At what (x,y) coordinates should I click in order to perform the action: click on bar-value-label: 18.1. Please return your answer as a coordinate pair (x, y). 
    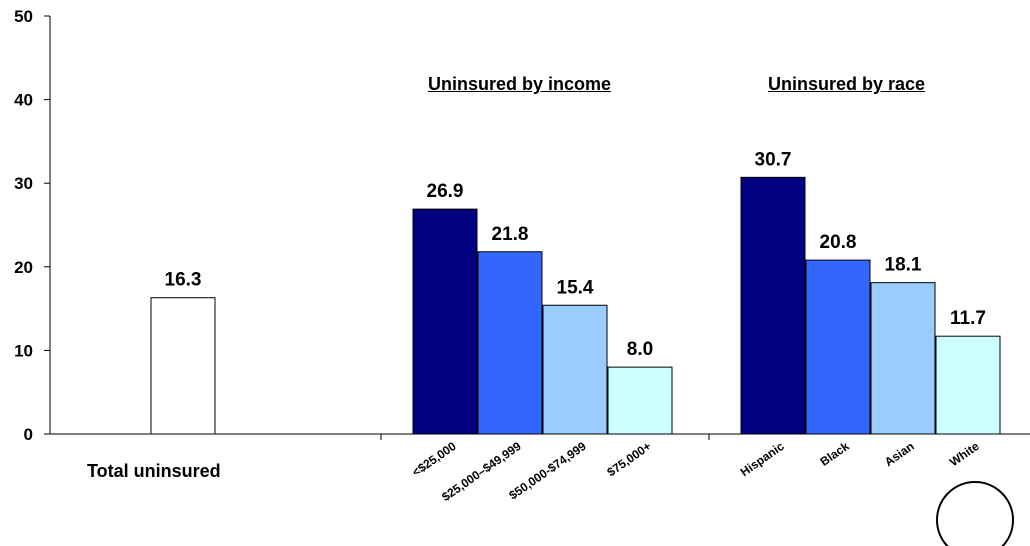
    Looking at the image, I should click on (903, 265).